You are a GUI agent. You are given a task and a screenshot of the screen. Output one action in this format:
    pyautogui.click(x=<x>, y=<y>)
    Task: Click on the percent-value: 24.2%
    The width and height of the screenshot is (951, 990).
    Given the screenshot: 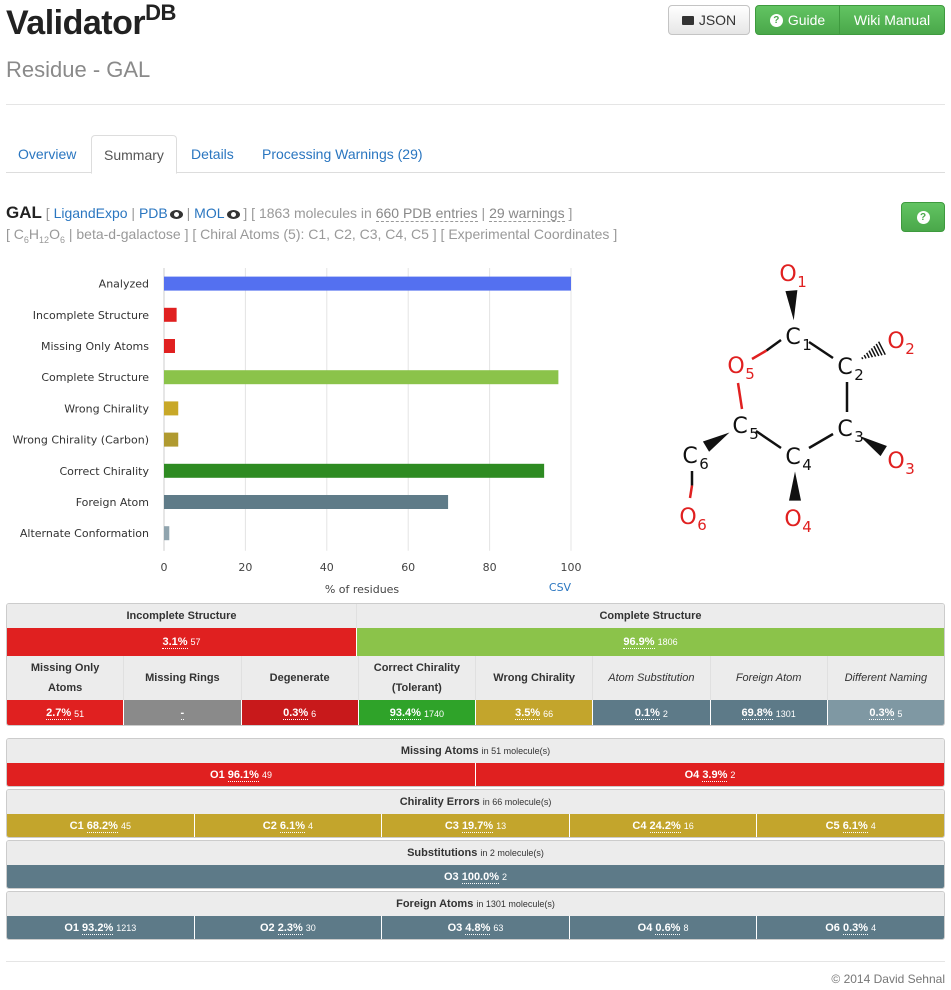 What is the action you would take?
    pyautogui.click(x=665, y=826)
    